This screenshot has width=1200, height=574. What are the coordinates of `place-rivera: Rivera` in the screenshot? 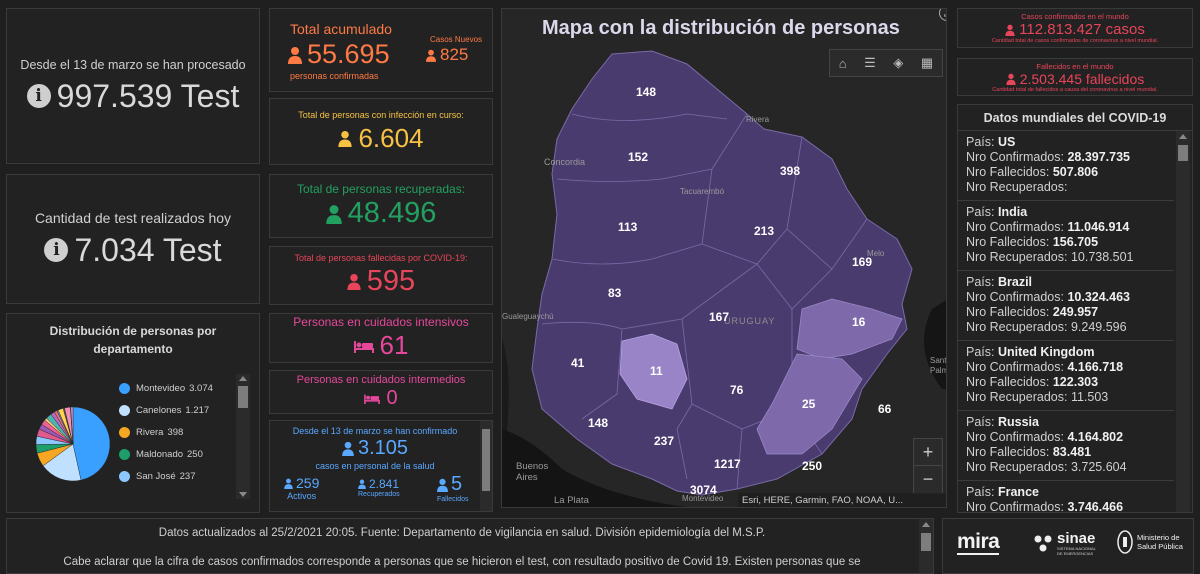 It's located at (758, 119).